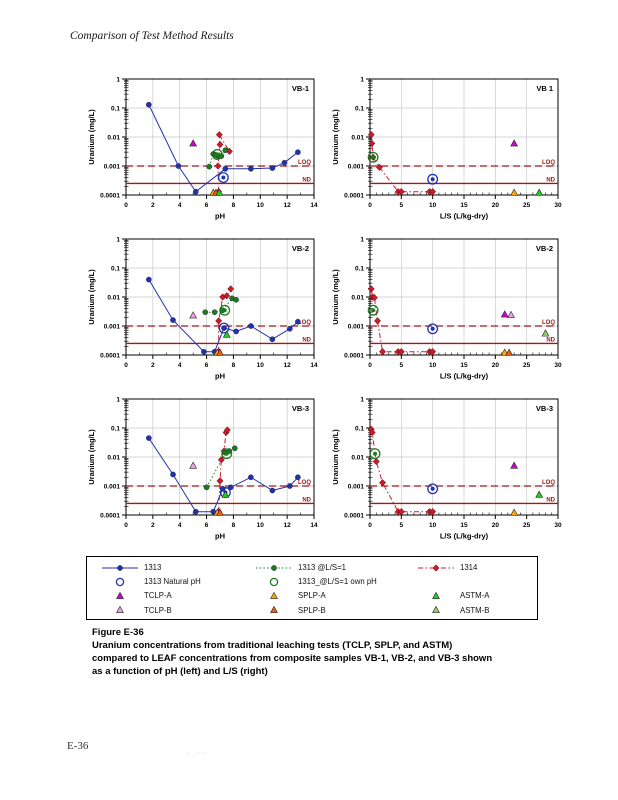 The height and width of the screenshot is (800, 618). I want to click on legend-item-tclp-a: TCLP-A, so click(136, 596).